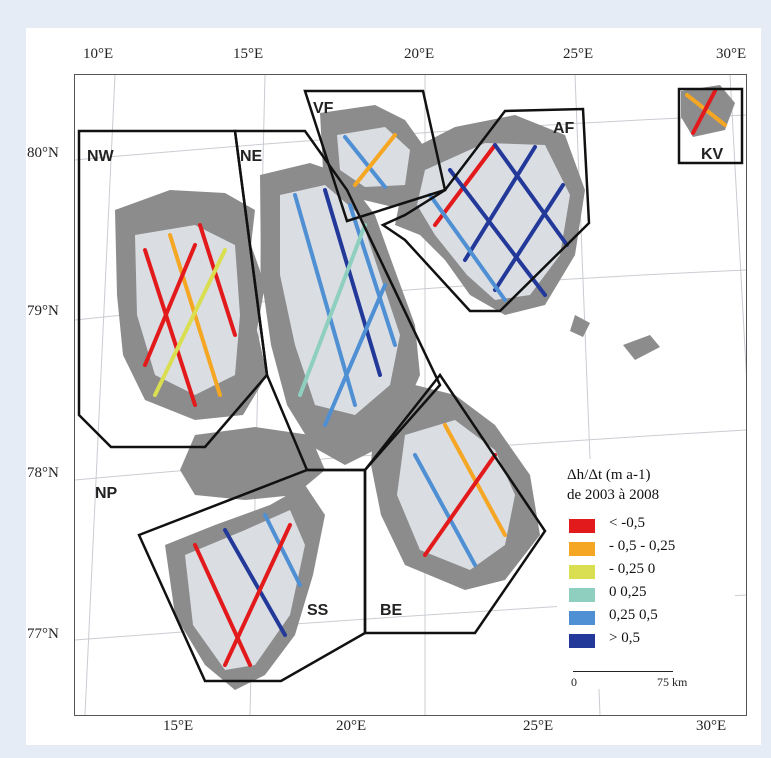 This screenshot has height=758, width=771. What do you see at coordinates (642, 546) in the screenshot?
I see `legend-item-label: - 0,5 - 0,25` at bounding box center [642, 546].